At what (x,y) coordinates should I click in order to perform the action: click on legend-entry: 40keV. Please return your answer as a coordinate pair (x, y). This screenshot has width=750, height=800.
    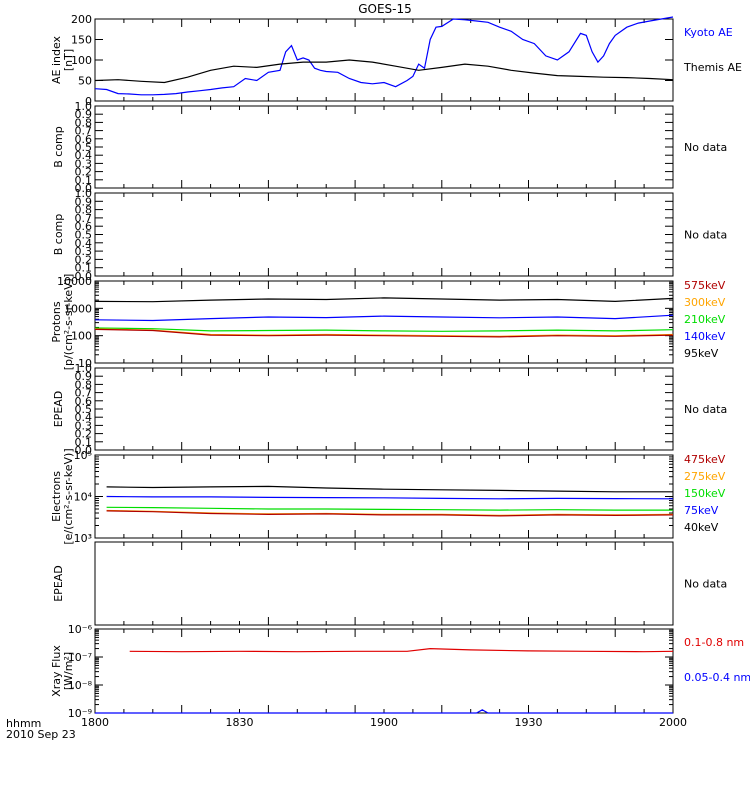
    Looking at the image, I should click on (701, 527).